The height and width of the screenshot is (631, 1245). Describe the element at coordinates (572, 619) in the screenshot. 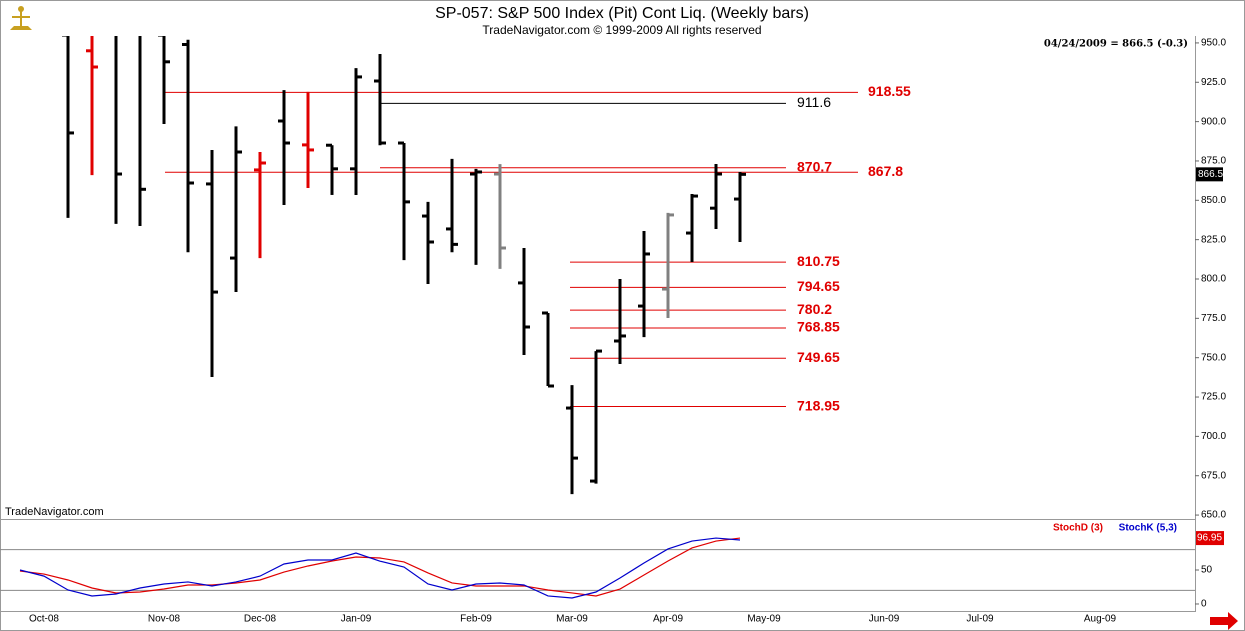

I see `x-tick-label: Mar-09` at that location.